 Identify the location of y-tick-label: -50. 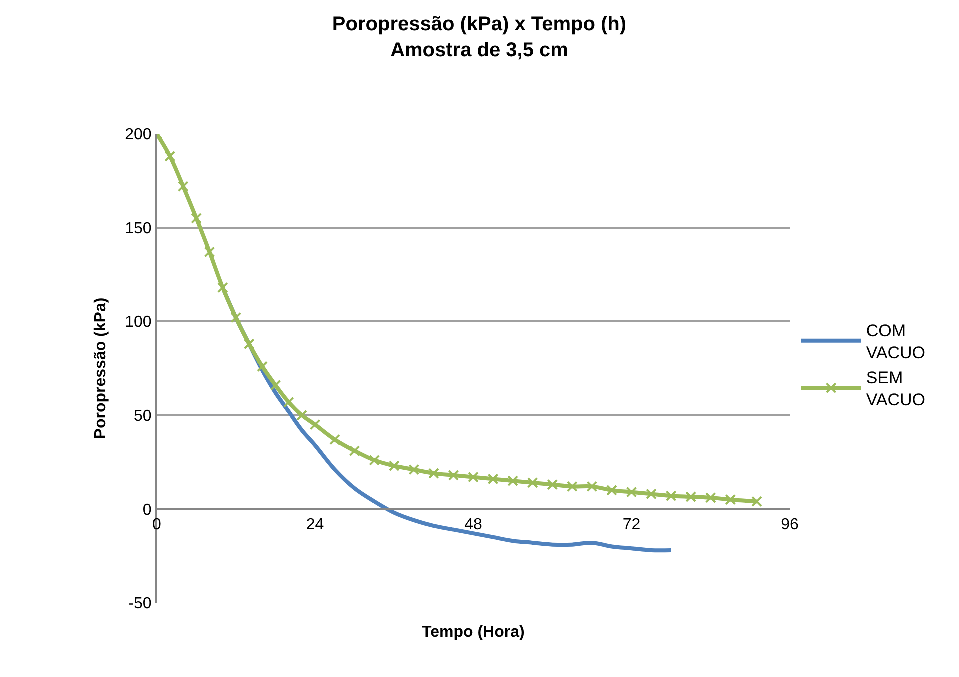
(140, 604).